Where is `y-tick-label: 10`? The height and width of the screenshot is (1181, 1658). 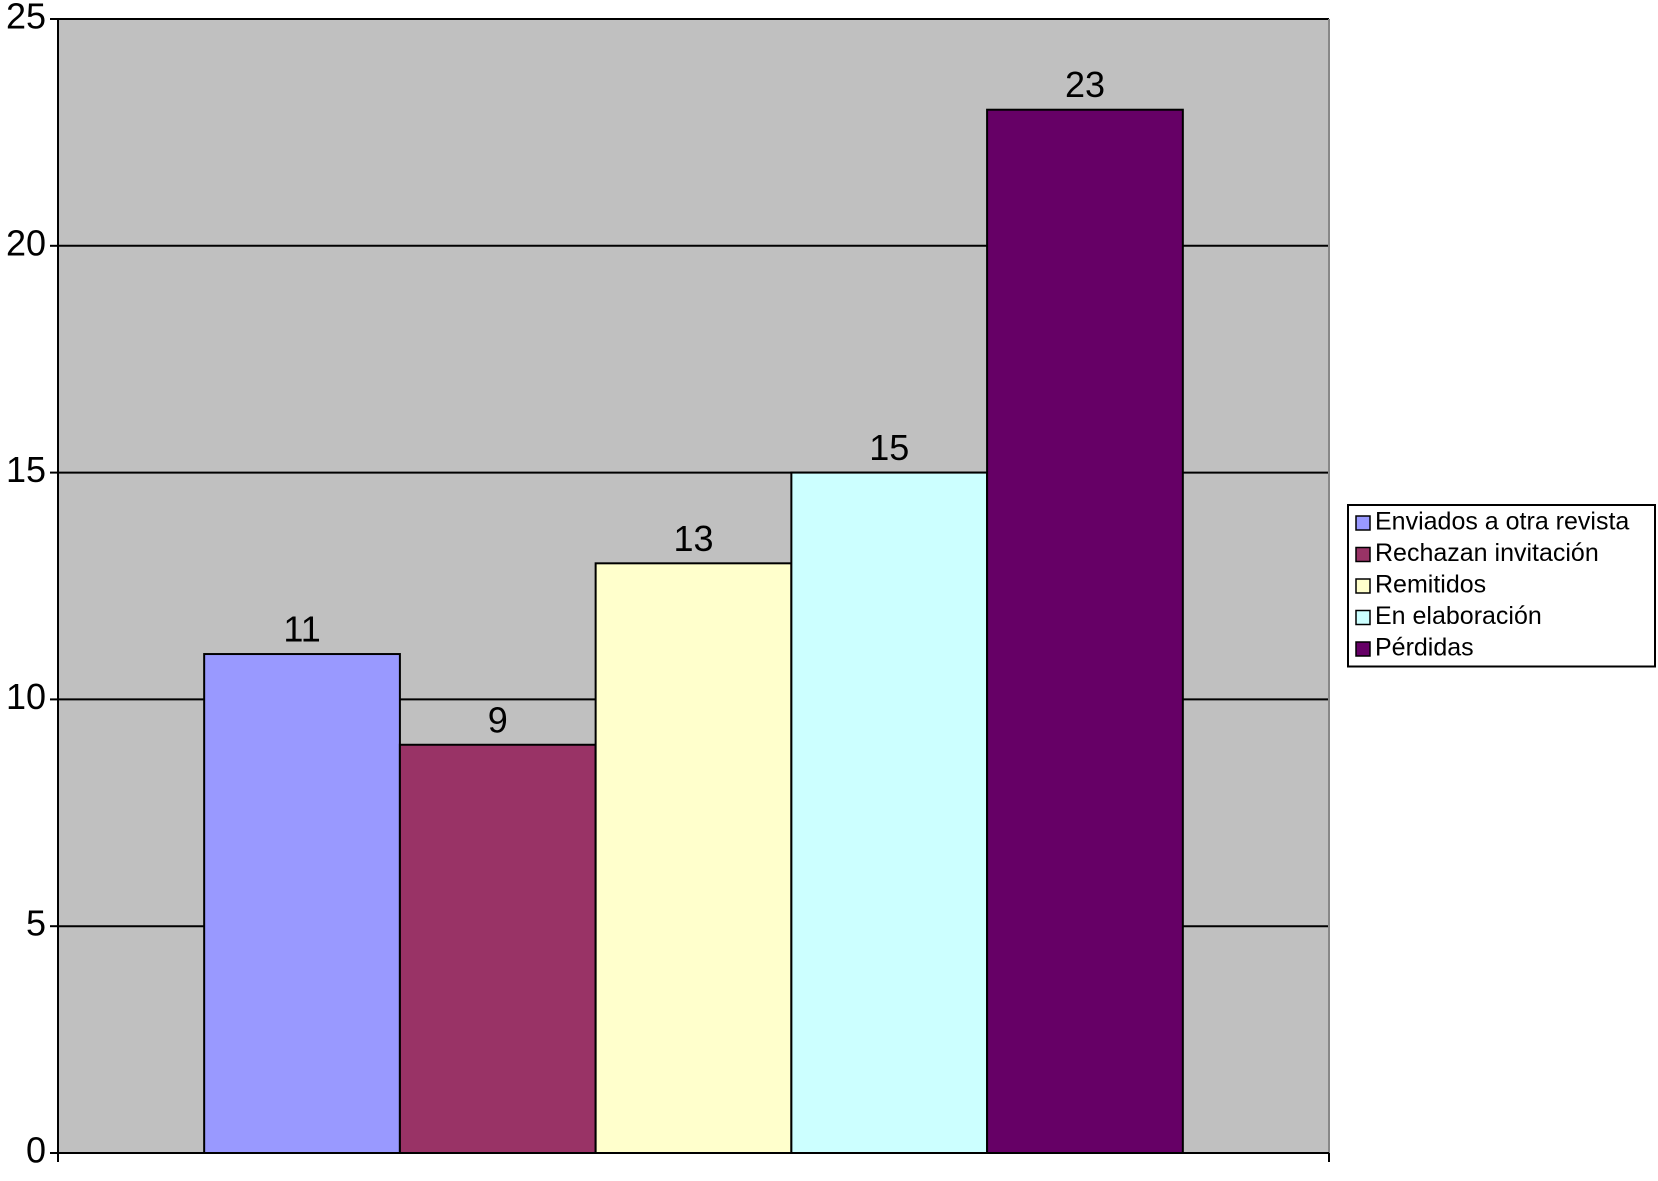
y-tick-label: 10 is located at coordinates (26, 696).